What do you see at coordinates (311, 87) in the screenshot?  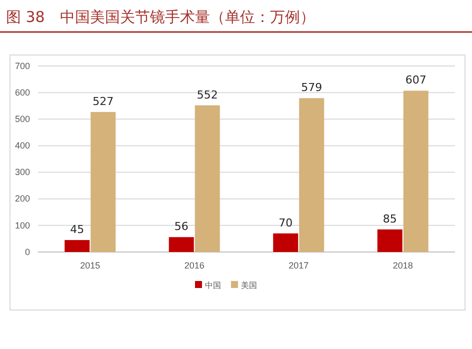 I see `data-label: 579` at bounding box center [311, 87].